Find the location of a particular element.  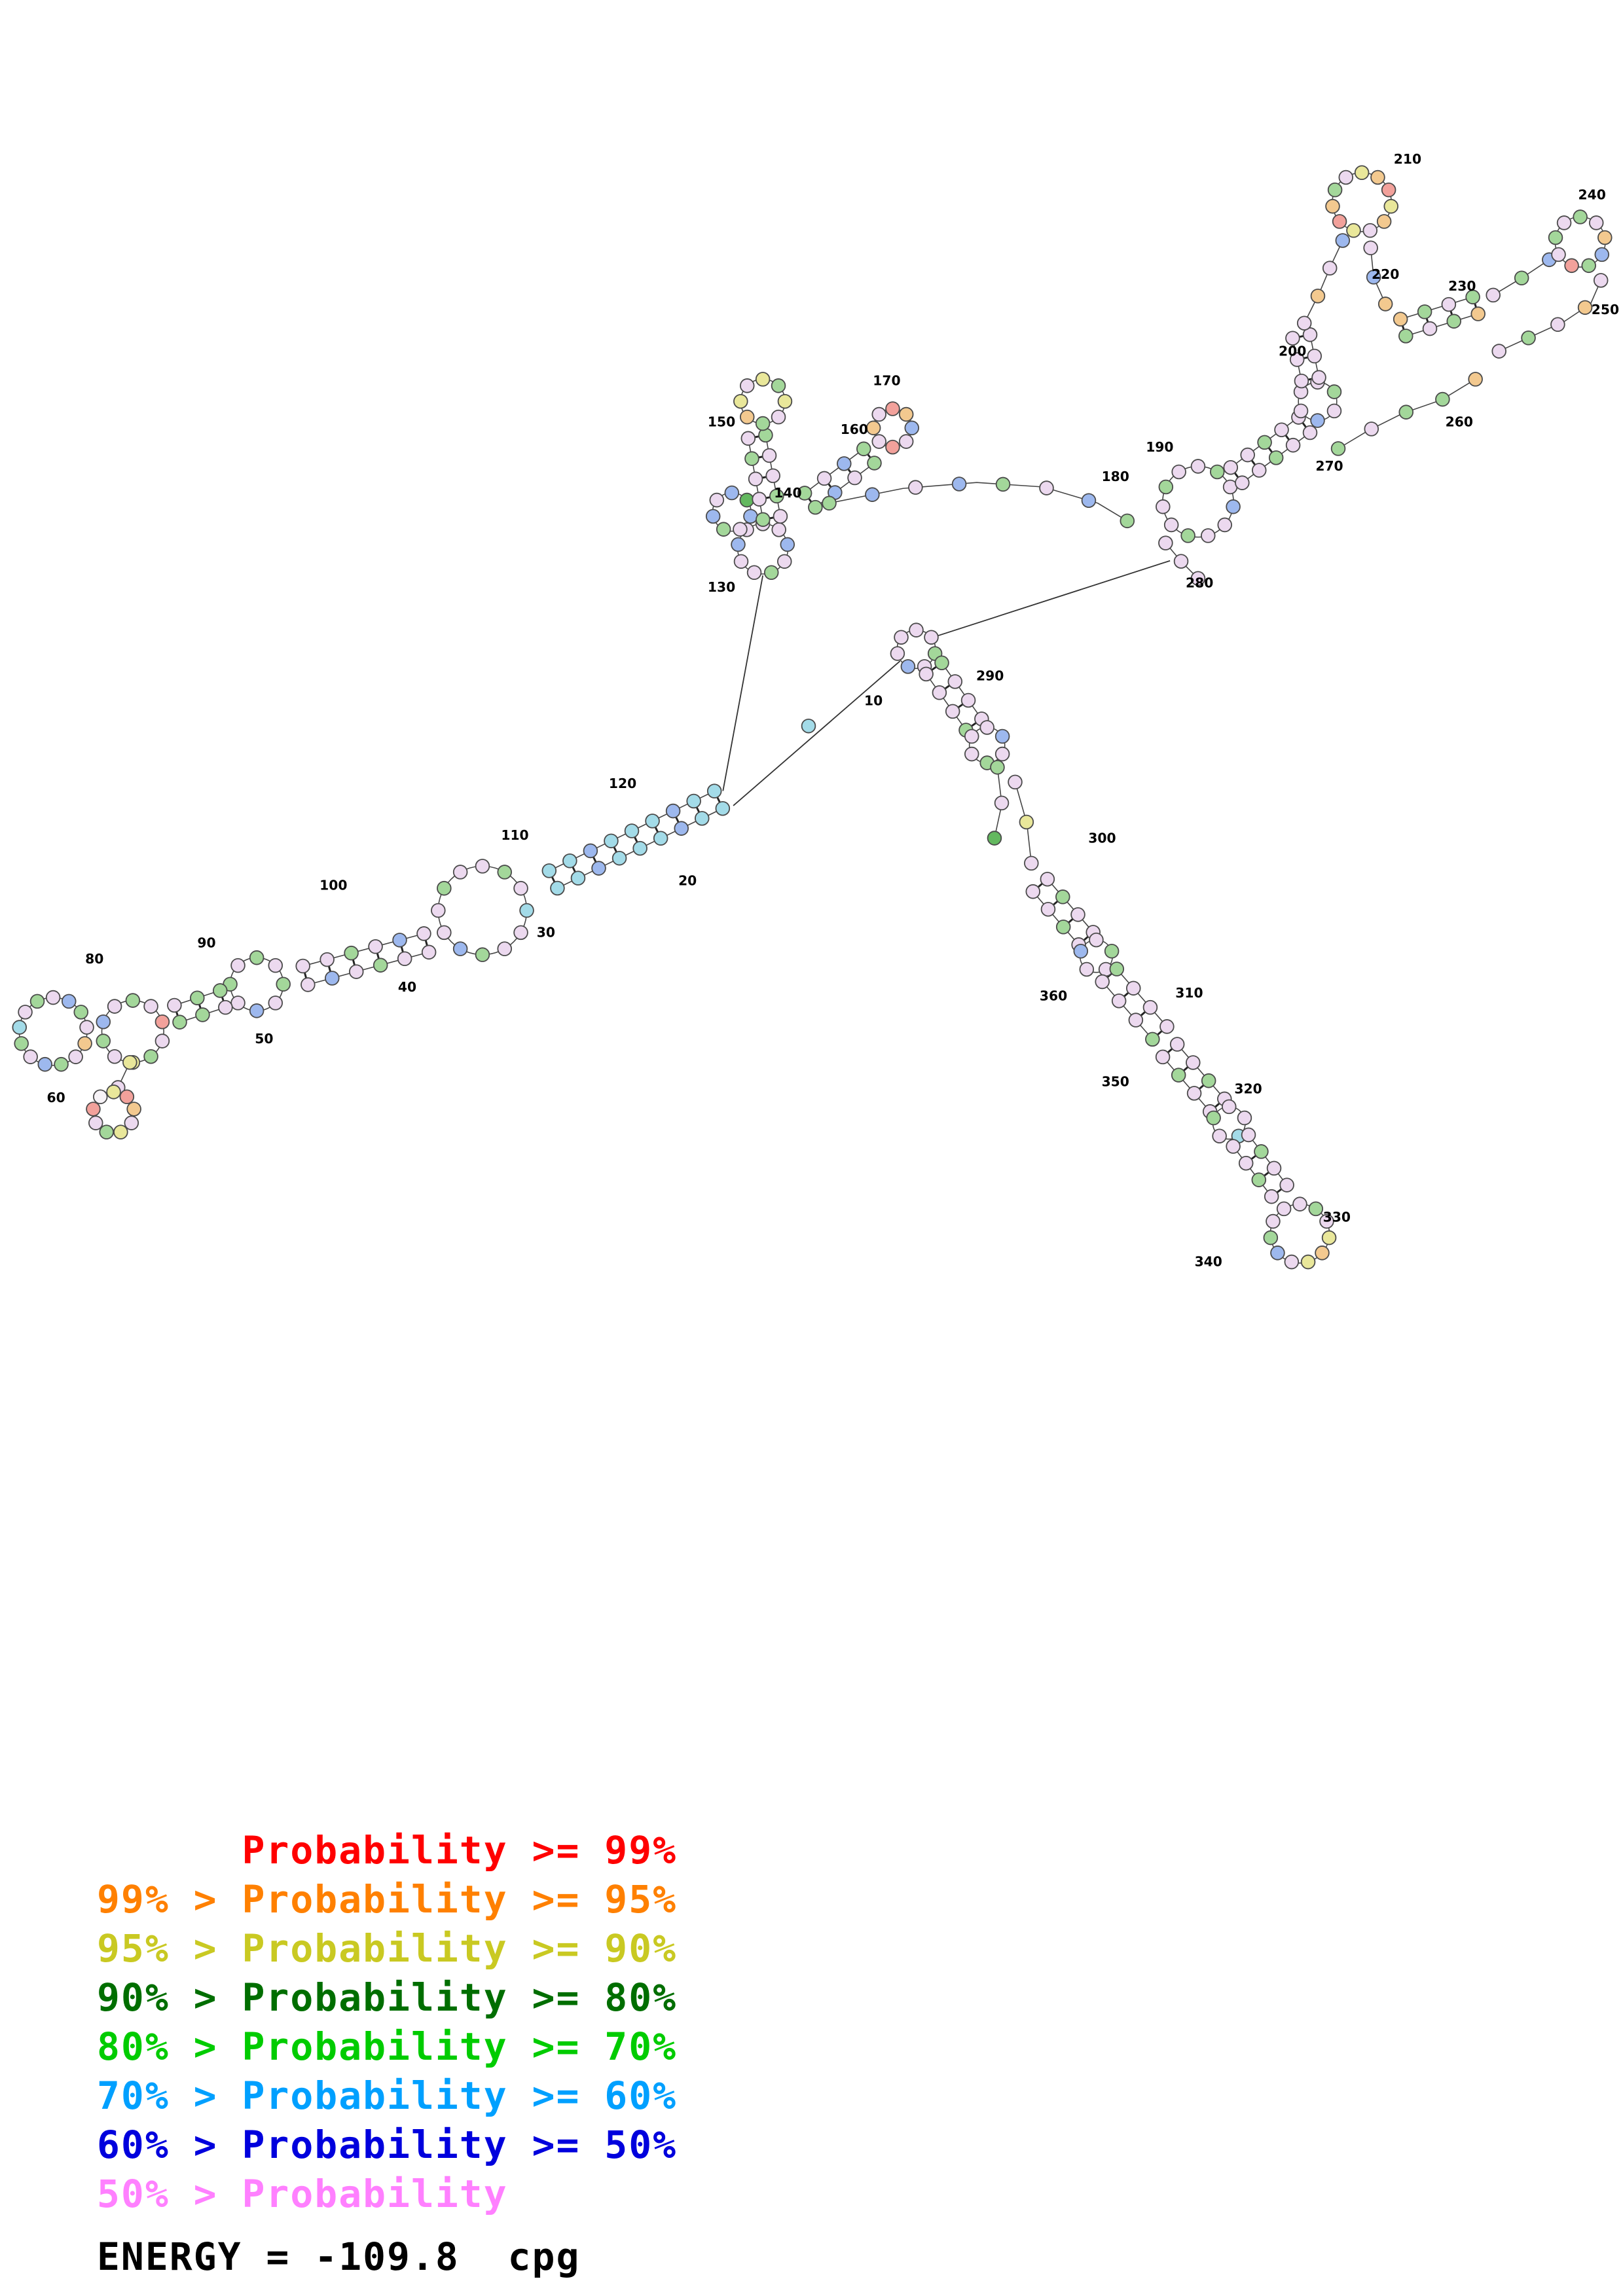

legend-entry-90: 95% > Probability >= 90% is located at coordinates (387, 1948).